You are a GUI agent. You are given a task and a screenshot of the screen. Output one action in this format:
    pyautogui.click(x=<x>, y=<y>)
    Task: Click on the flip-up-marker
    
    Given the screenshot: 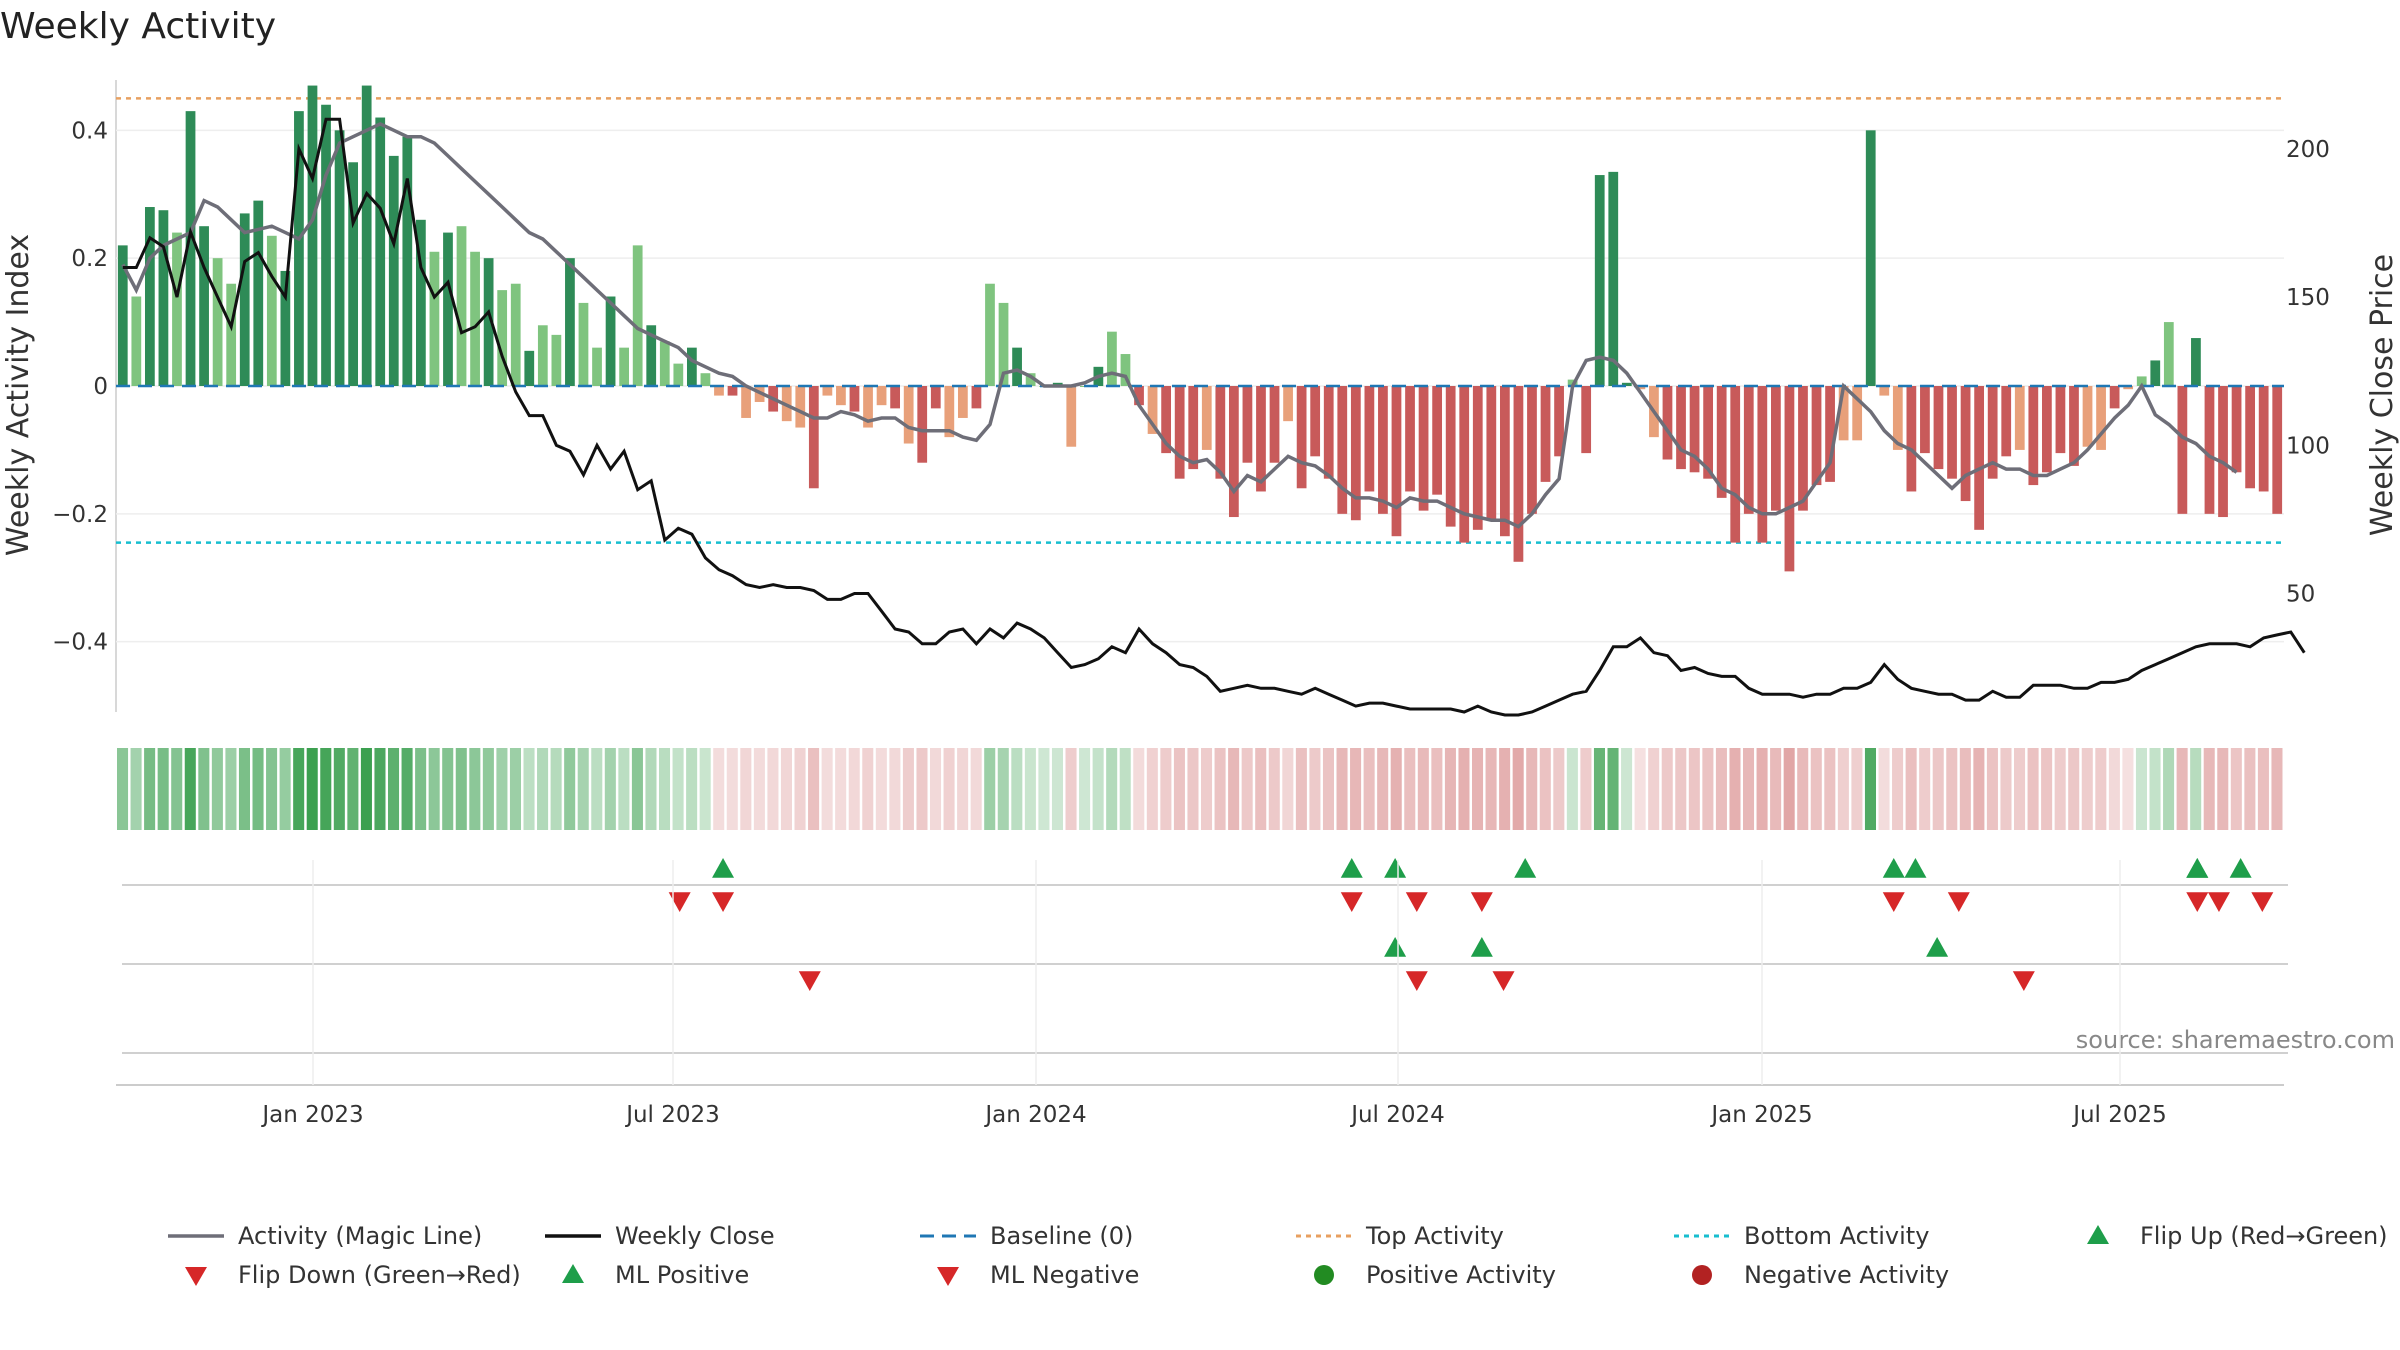 What is the action you would take?
    pyautogui.click(x=2197, y=868)
    